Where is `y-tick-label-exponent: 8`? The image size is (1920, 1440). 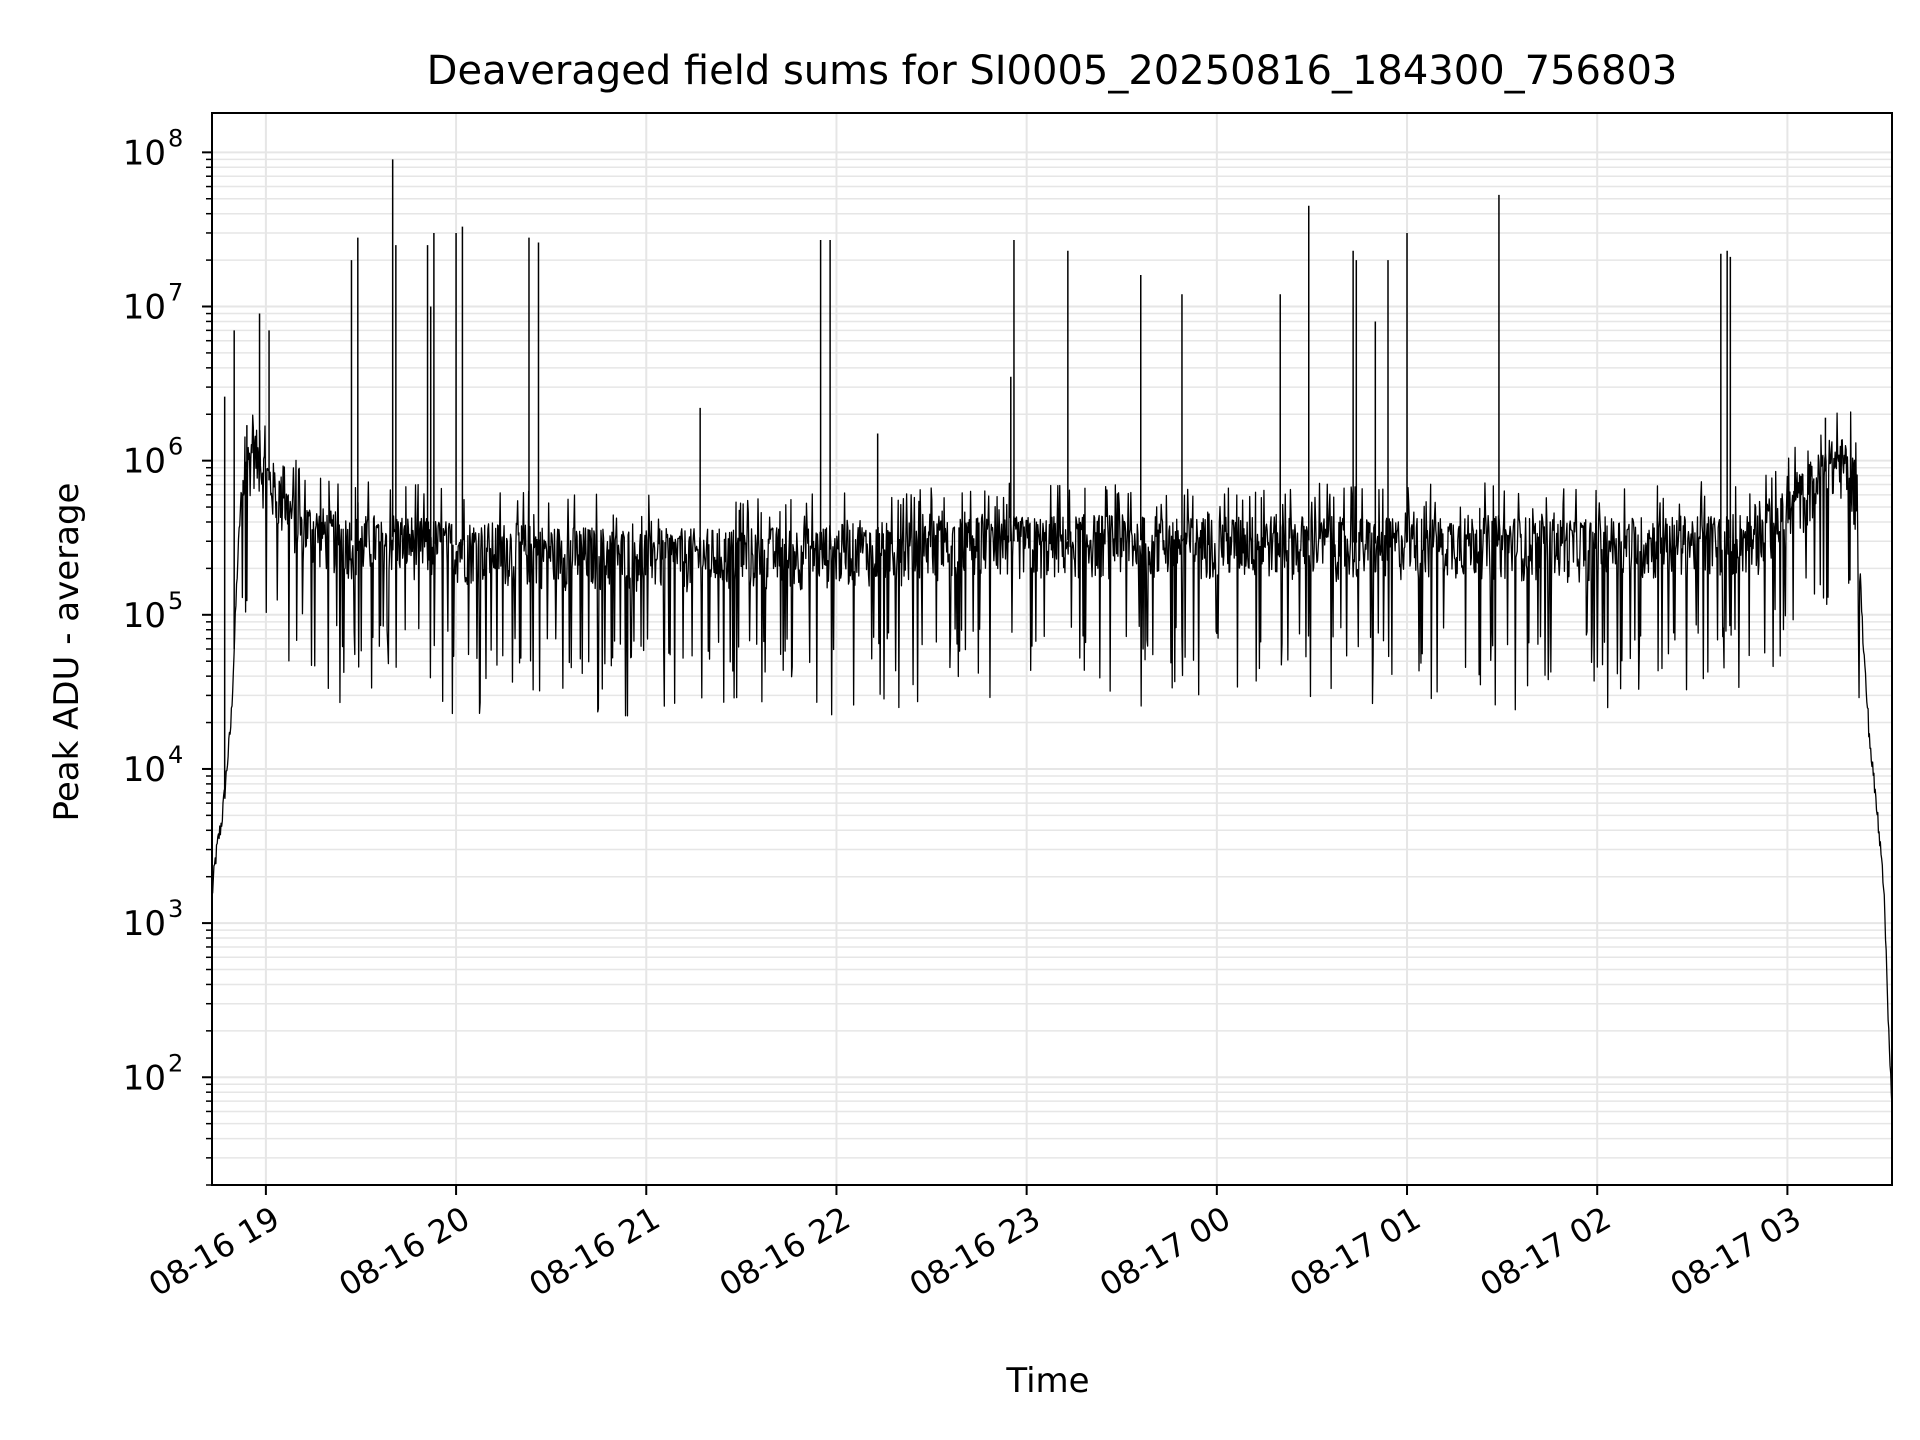 y-tick-label-exponent: 8 is located at coordinates (175, 138).